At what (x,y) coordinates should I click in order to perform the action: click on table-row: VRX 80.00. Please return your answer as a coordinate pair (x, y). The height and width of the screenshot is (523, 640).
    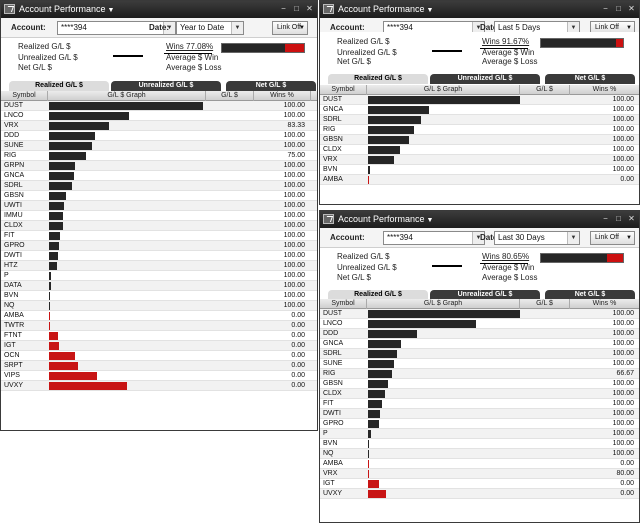
    Looking at the image, I should click on (479, 474).